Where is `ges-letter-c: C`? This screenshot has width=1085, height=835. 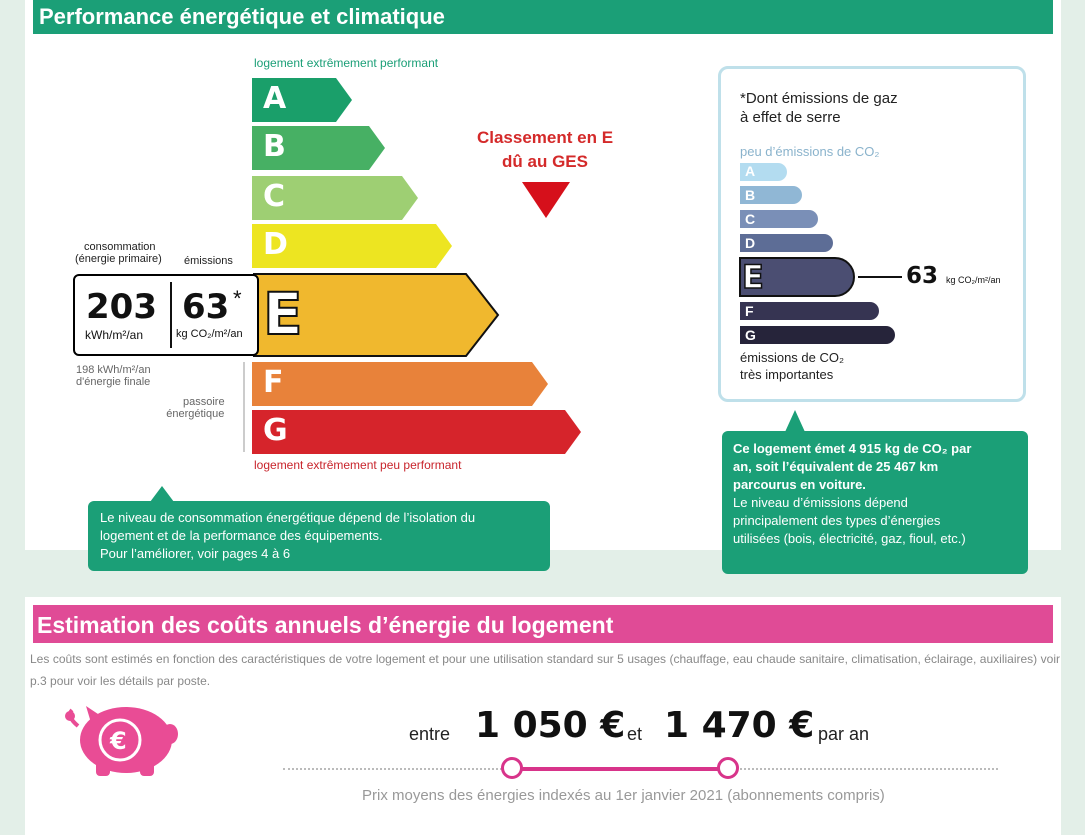 ges-letter-c: C is located at coordinates (750, 219).